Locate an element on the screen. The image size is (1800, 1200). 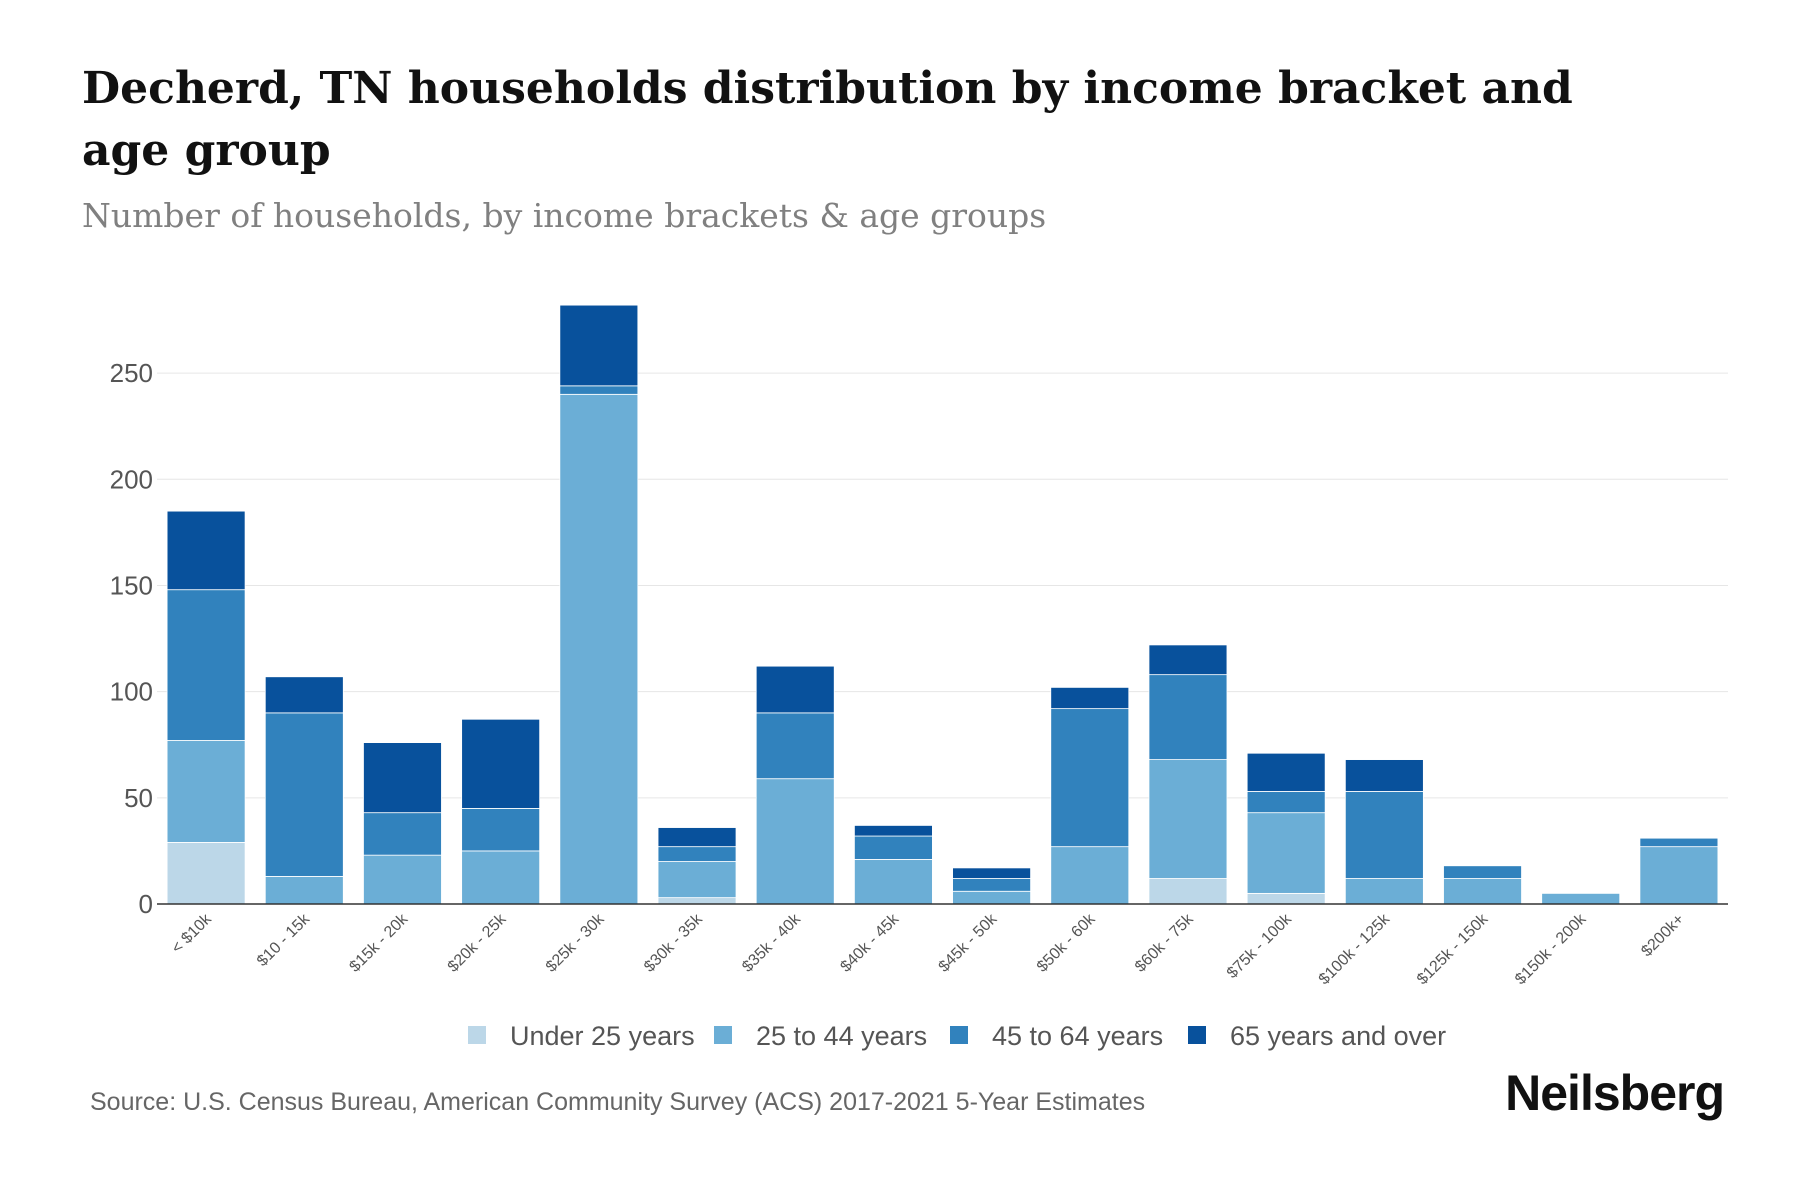
bar-75k-100k-45-to-64-years is located at coordinates (1286, 802).